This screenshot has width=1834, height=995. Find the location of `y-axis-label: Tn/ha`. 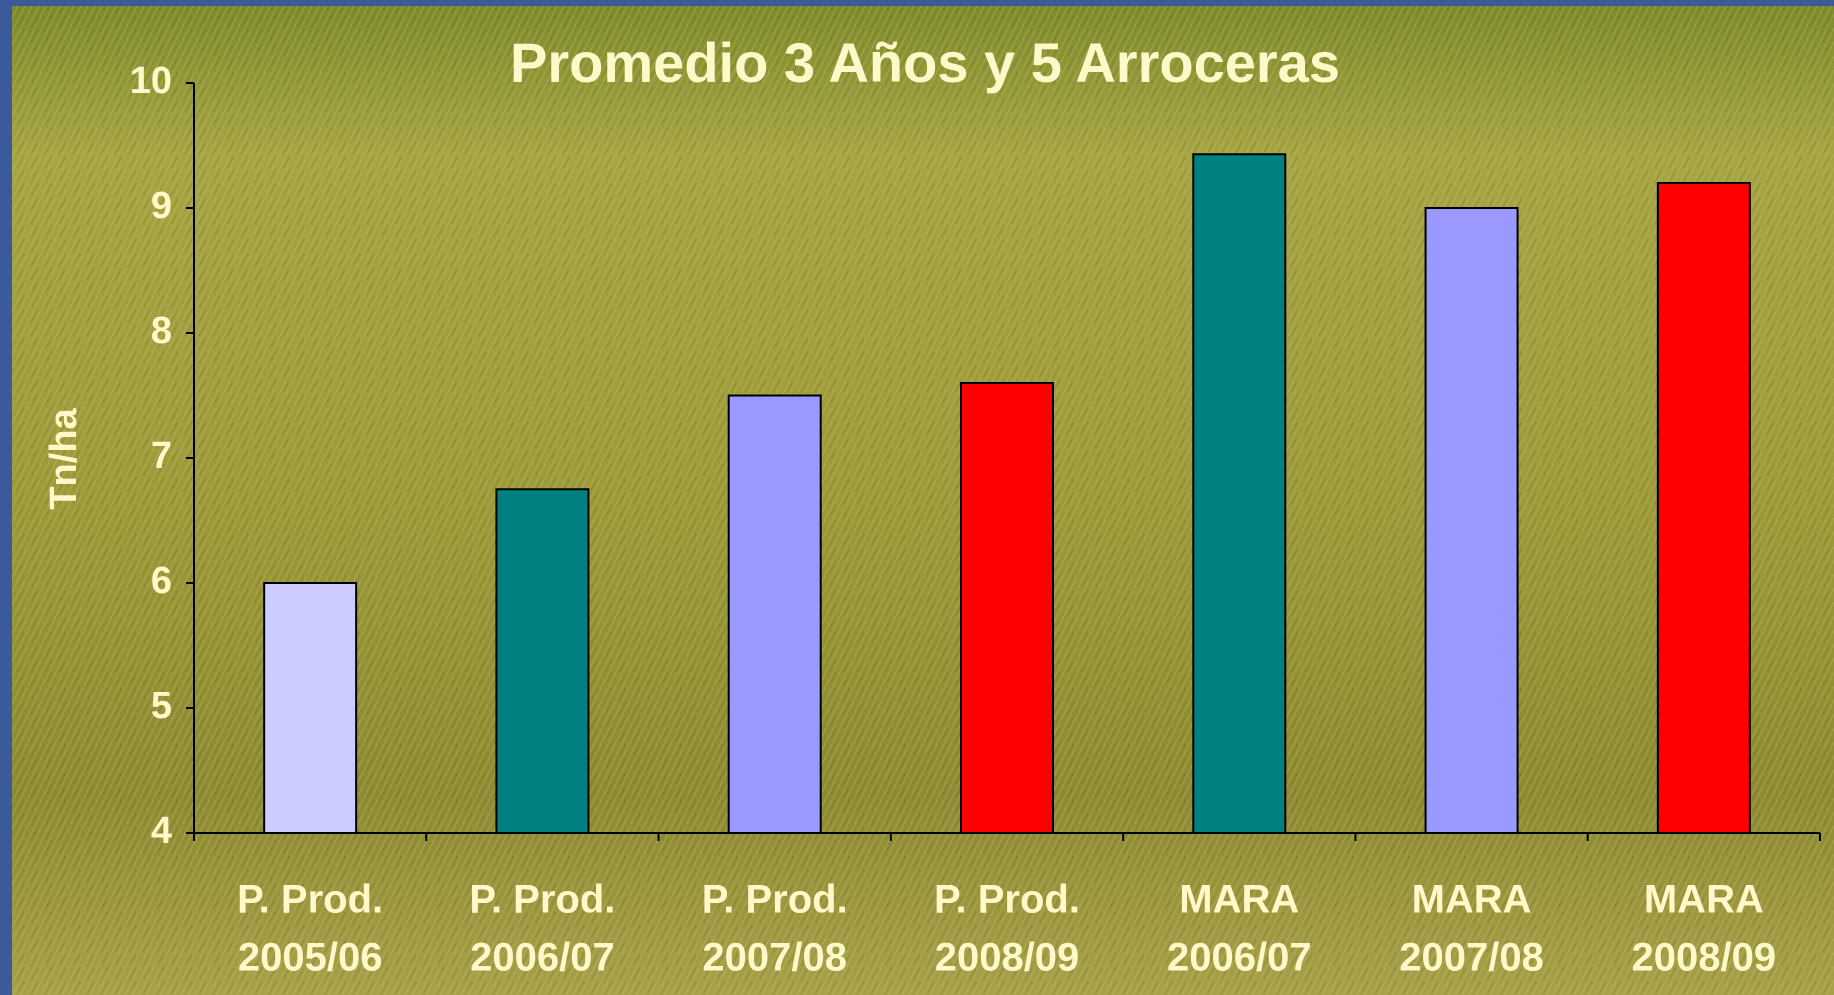

y-axis-label: Tn/ha is located at coordinates (64, 458).